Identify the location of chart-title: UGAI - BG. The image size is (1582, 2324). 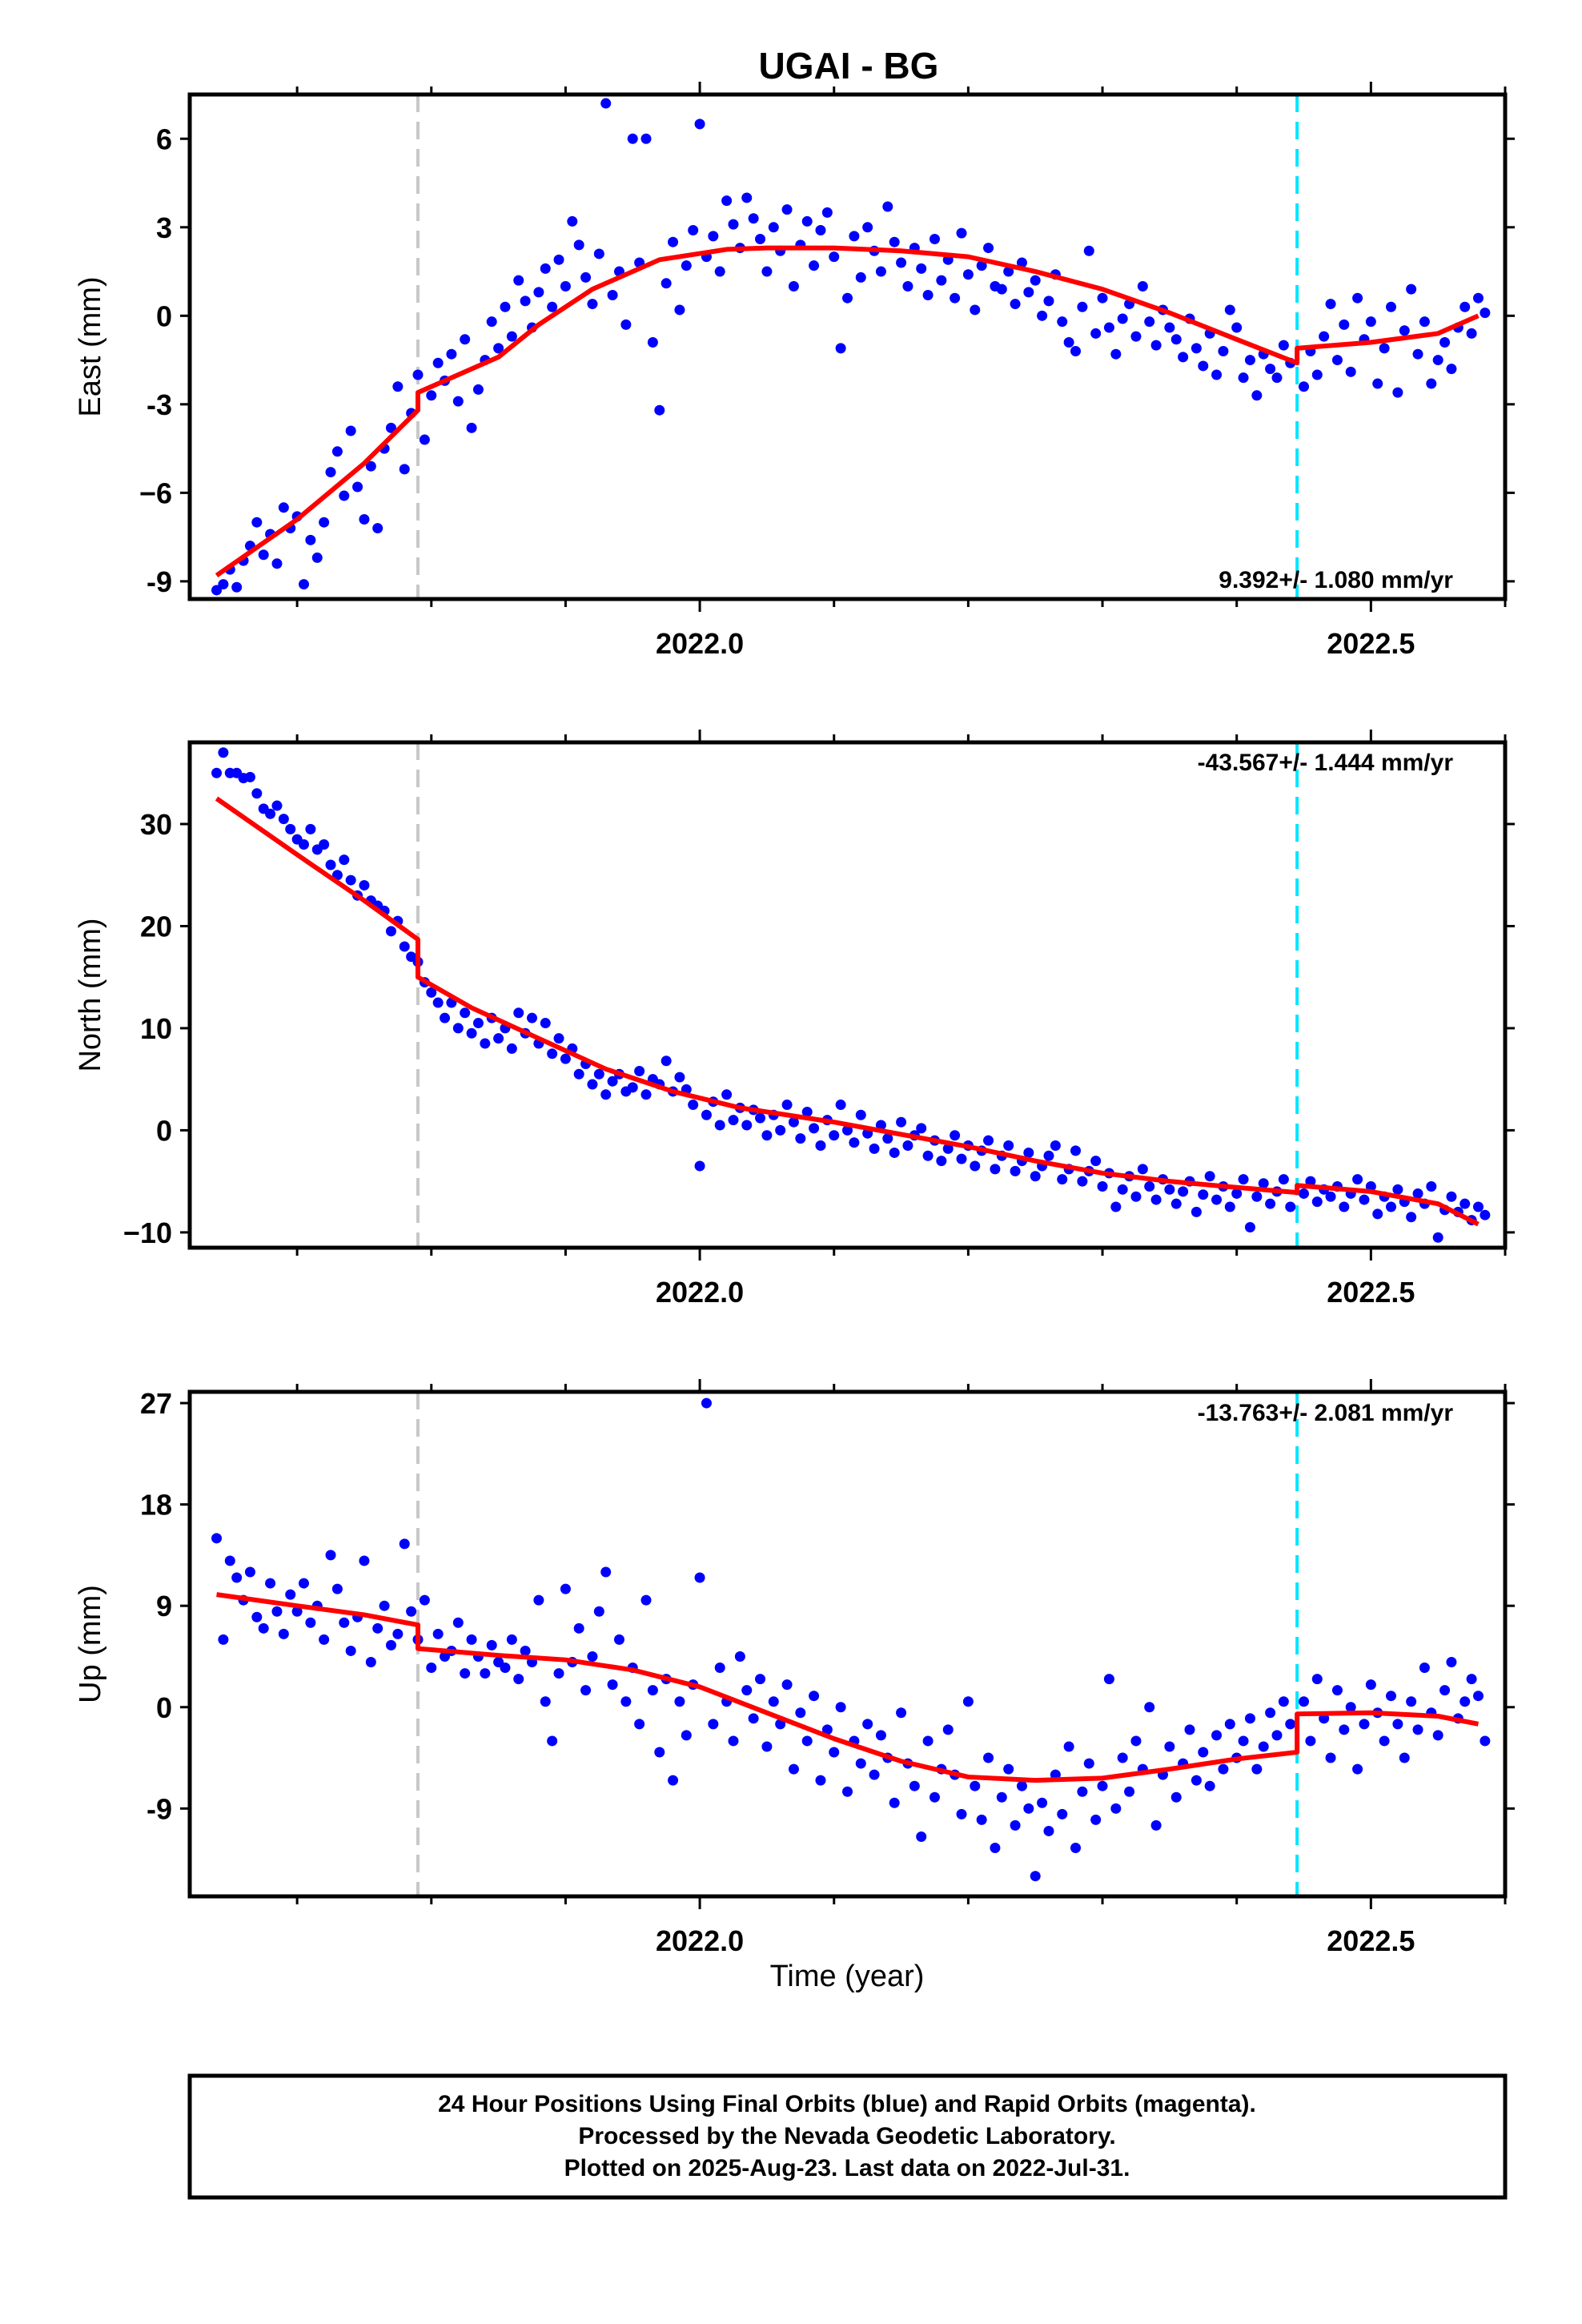
(849, 65).